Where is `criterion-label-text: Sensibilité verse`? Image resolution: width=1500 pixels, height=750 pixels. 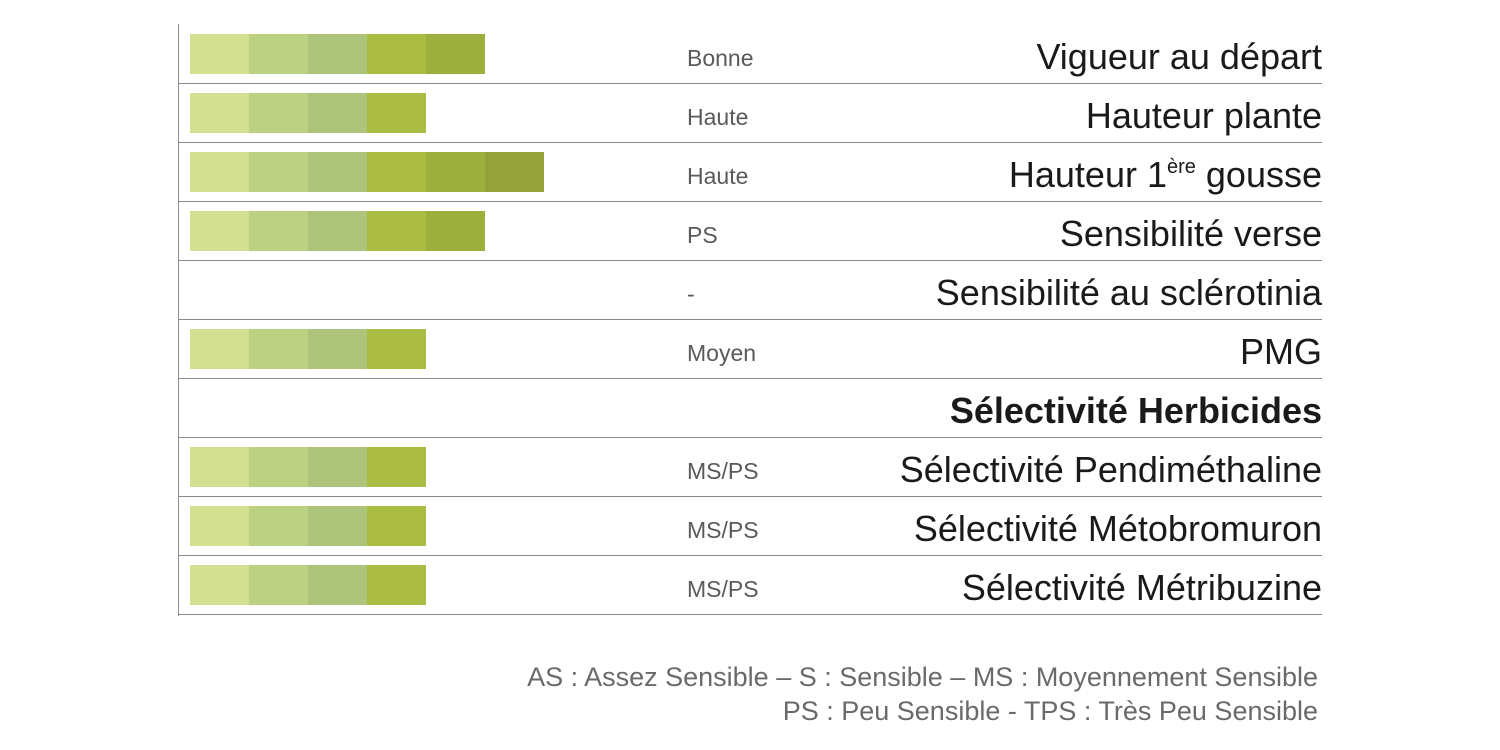
criterion-label-text: Sensibilité verse is located at coordinates (1190, 233).